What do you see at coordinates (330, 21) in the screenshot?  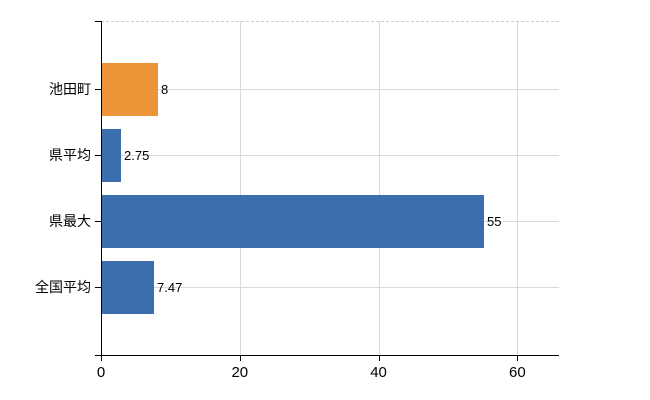 I see `plot-top-border` at bounding box center [330, 21].